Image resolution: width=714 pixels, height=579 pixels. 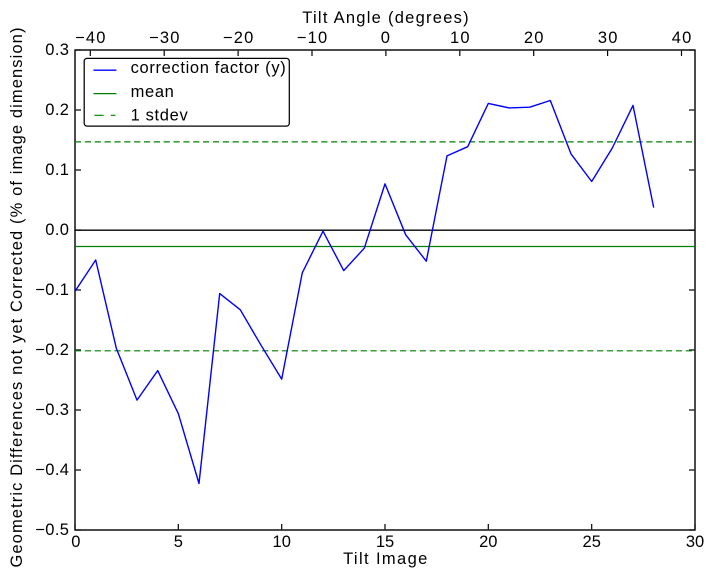 I want to click on svg-text: 0.1, so click(x=57, y=170).